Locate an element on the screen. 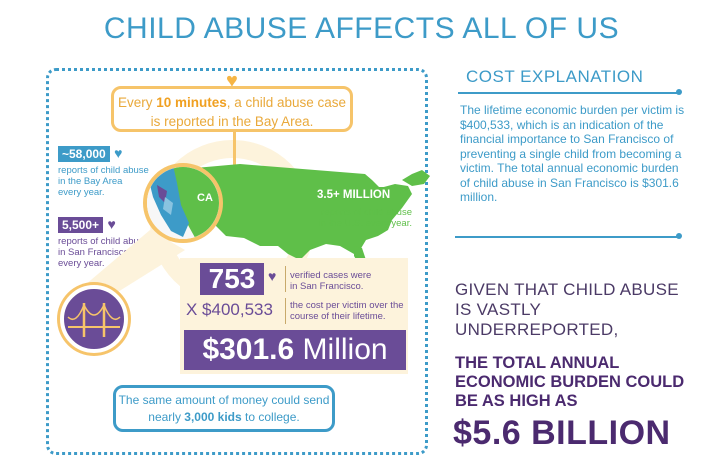 This screenshot has width=723, height=465. us-text-1: reports of child abuse is located at coordinates (366, 212).